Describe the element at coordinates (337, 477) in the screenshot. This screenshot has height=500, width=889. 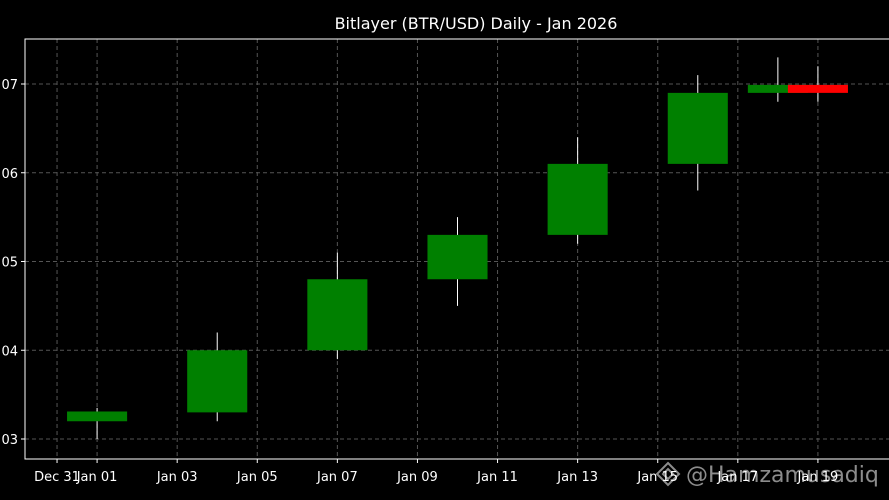
I see `x-tick-label: Jan 07` at that location.